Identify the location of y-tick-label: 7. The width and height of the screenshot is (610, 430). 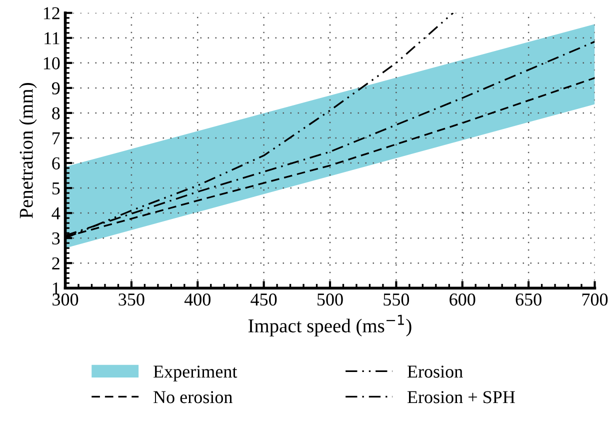
(56, 138).